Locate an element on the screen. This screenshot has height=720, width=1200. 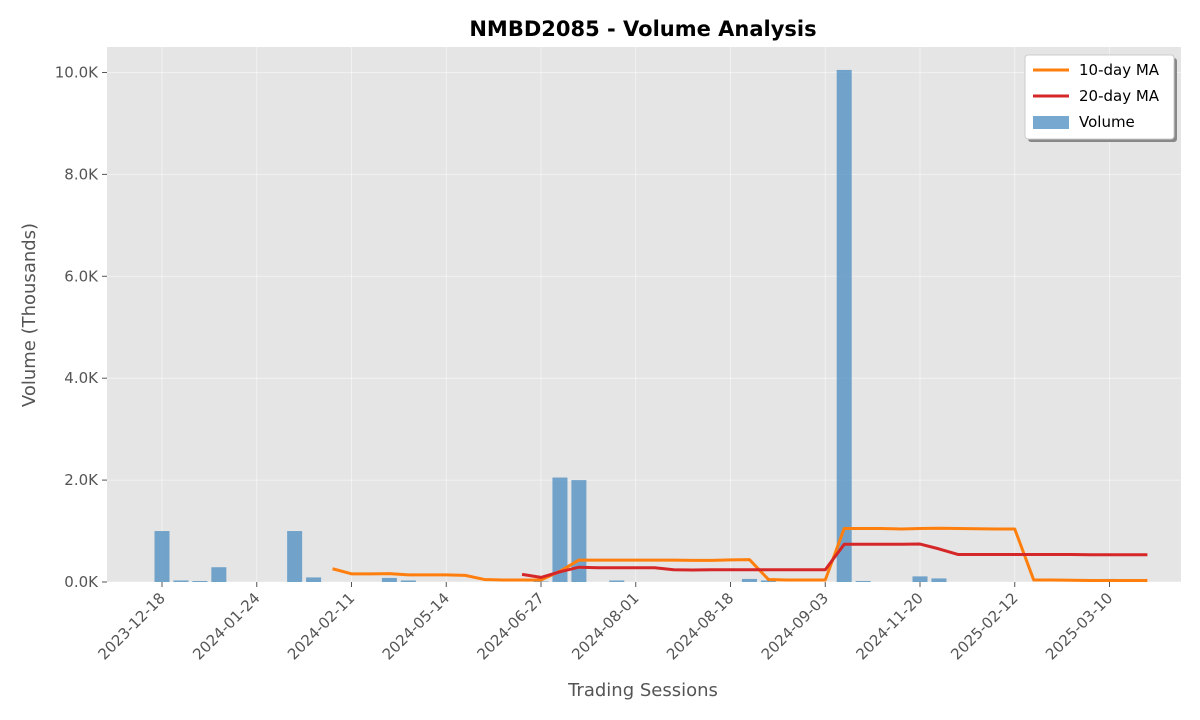
moving-average-lines is located at coordinates (740, 554).